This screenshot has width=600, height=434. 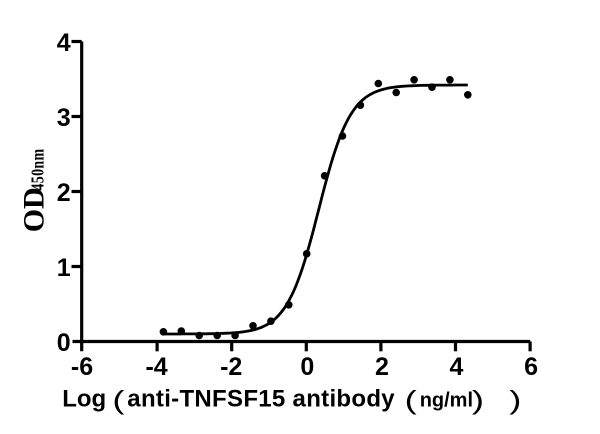 What do you see at coordinates (38, 169) in the screenshot?
I see `svg-text: 450nm` at bounding box center [38, 169].